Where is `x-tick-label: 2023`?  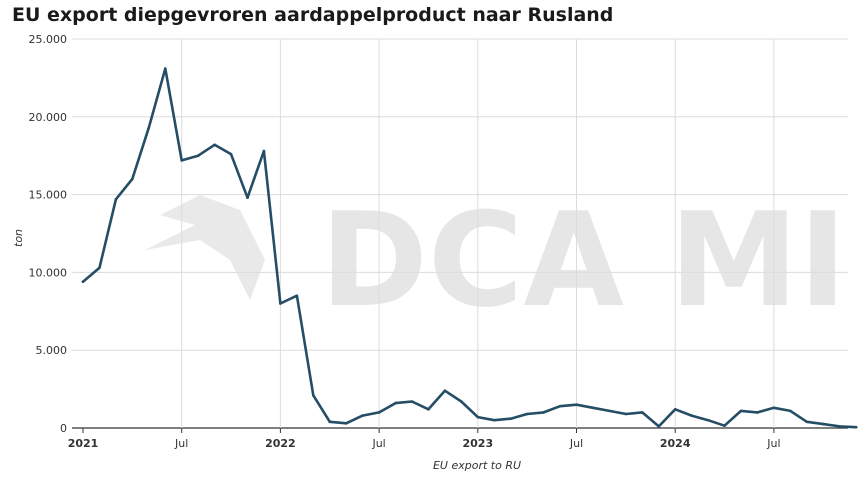 x-tick-label: 2023 is located at coordinates (477, 443).